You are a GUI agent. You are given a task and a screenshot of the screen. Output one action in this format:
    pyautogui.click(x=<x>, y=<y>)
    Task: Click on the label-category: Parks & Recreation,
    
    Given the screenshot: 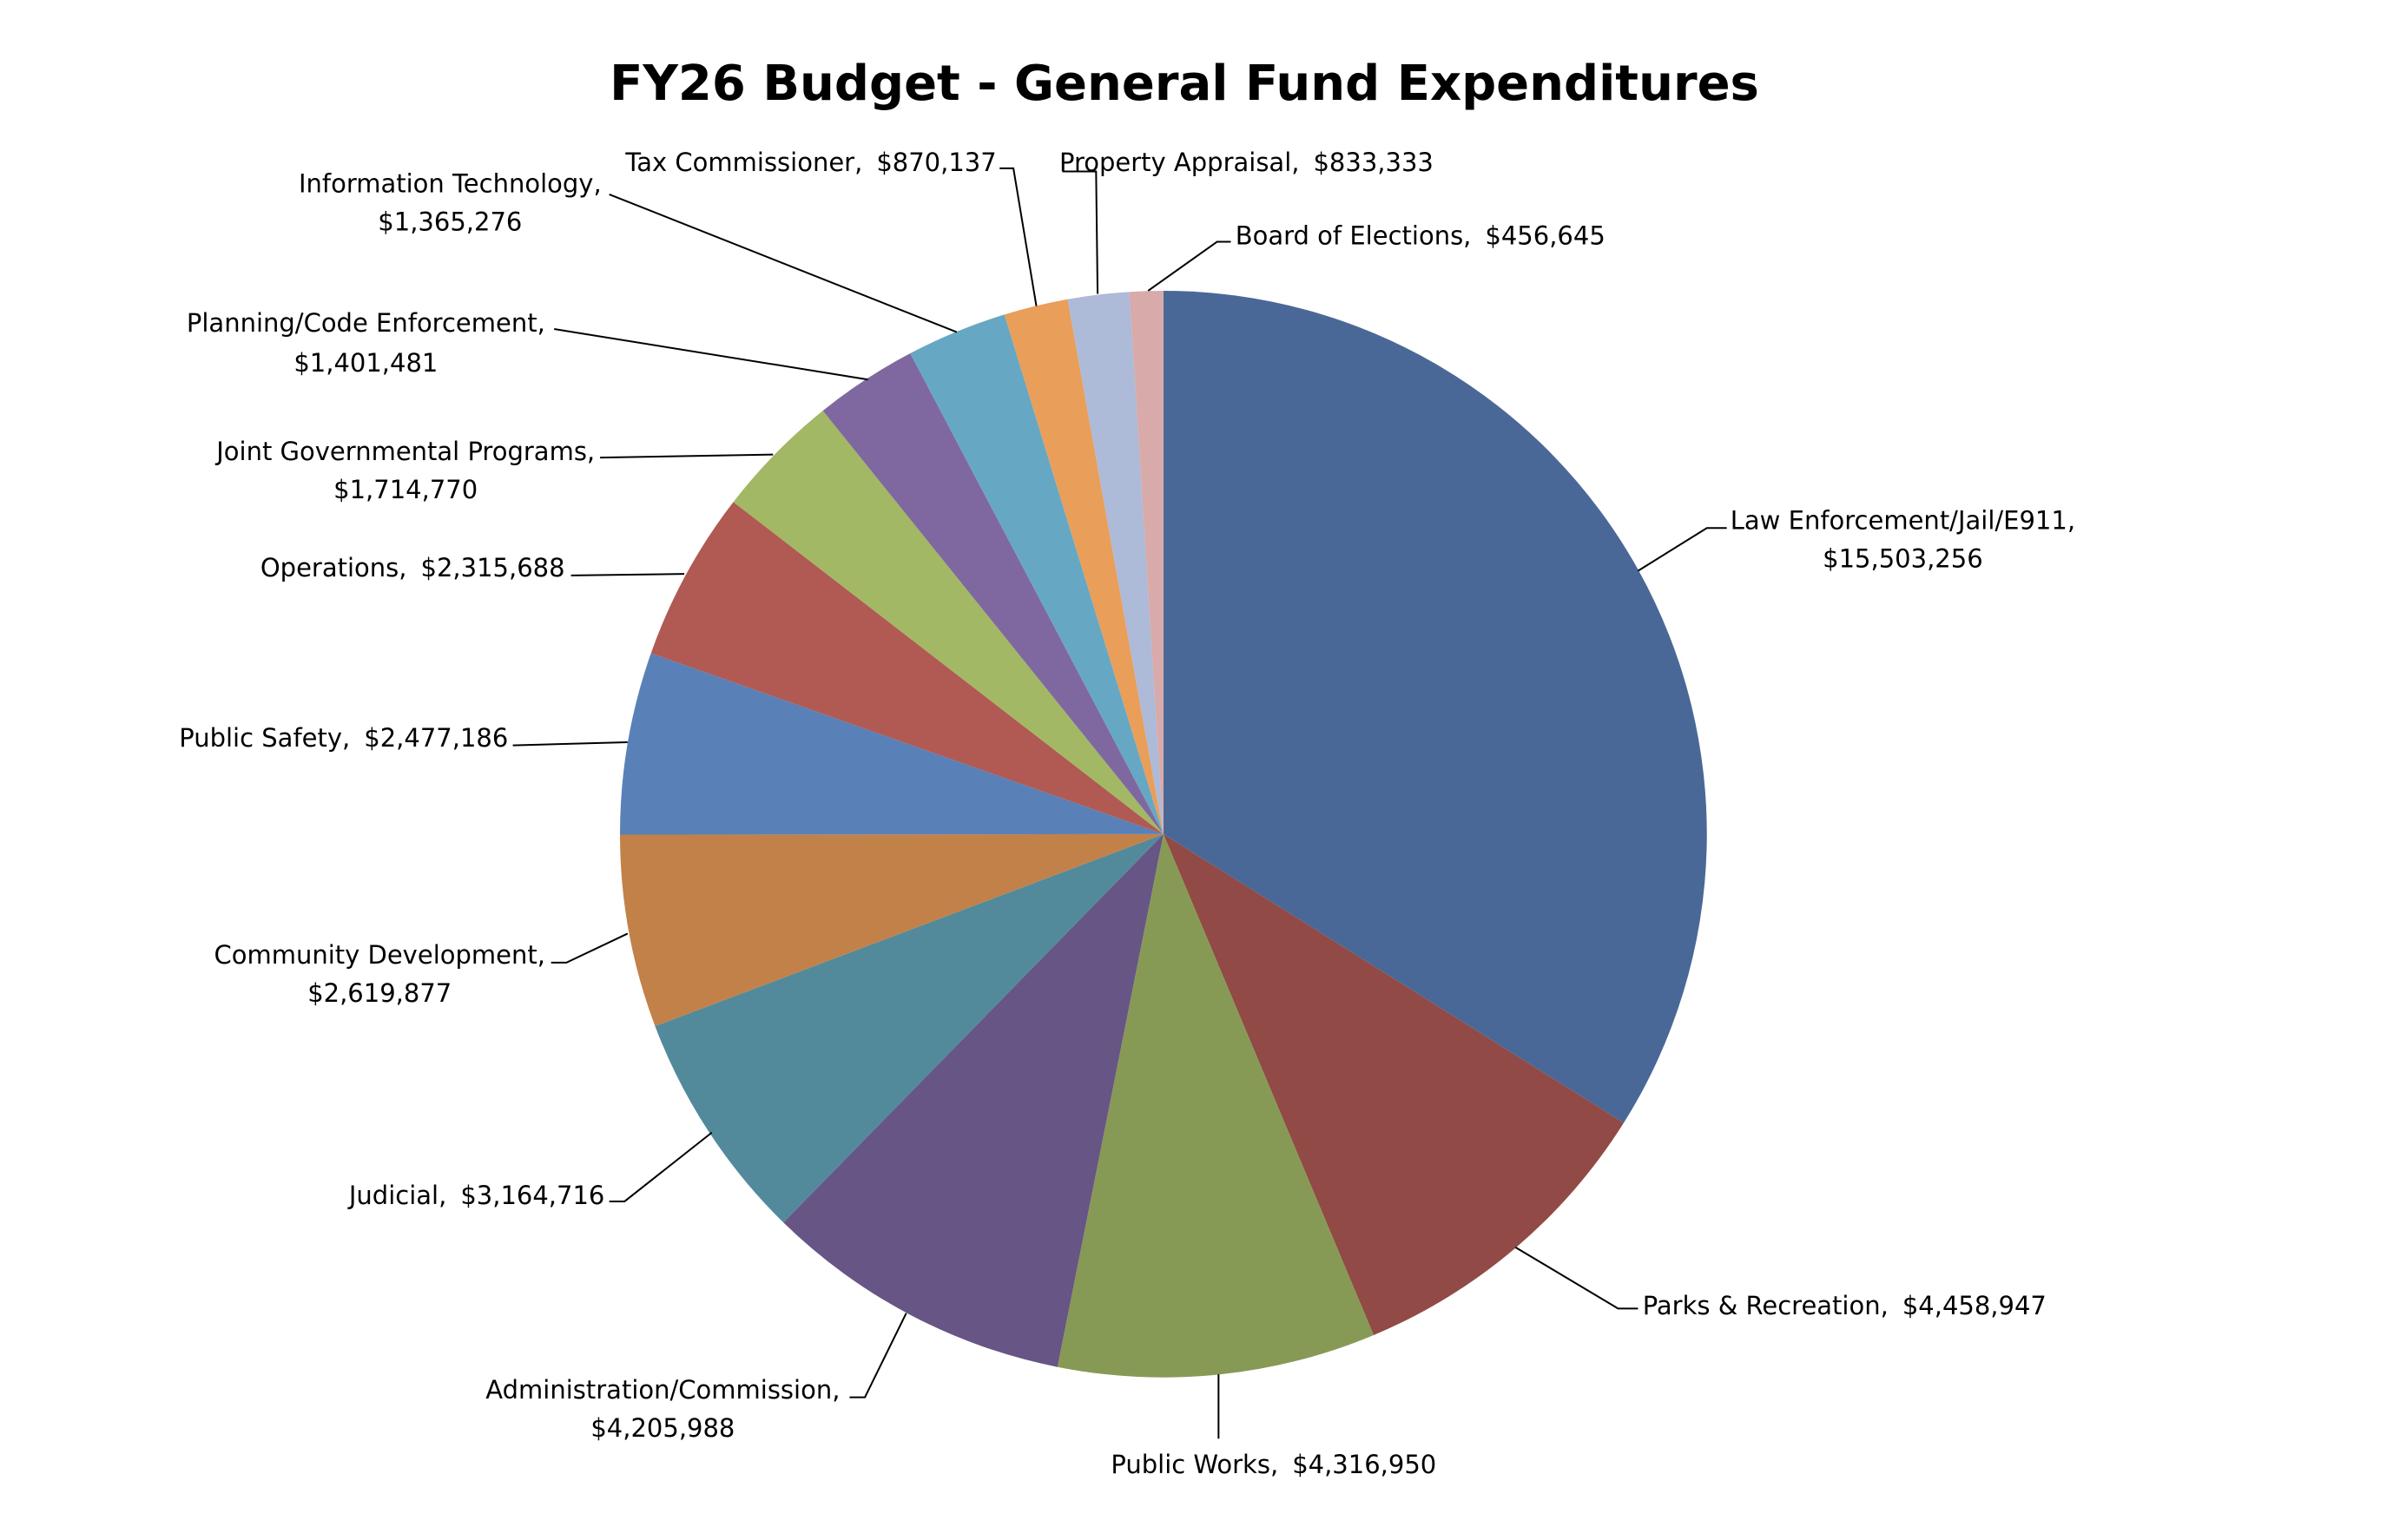 What is the action you would take?
    pyautogui.click(x=1766, y=1306)
    